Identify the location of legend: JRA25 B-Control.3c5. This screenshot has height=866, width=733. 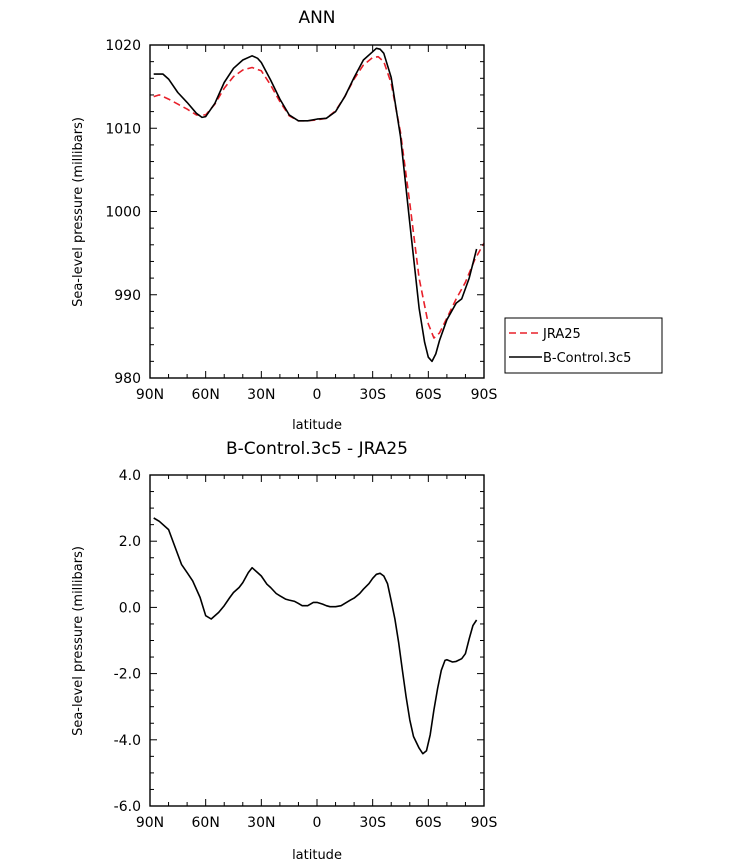
(583, 345).